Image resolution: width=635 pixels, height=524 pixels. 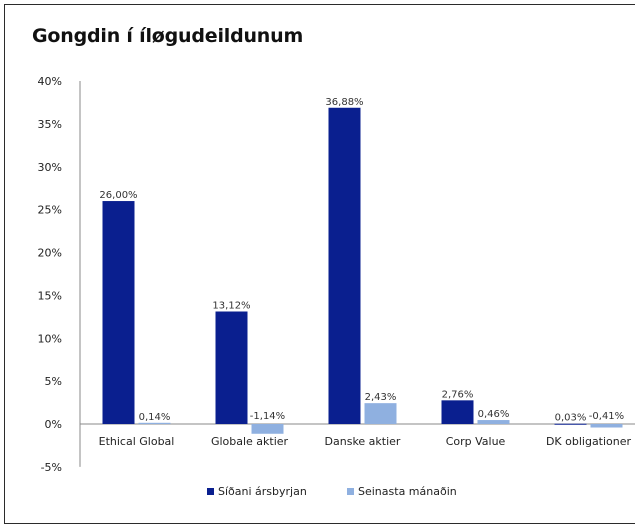 What do you see at coordinates (458, 394) in the screenshot?
I see `data-label: 2,76%` at bounding box center [458, 394].